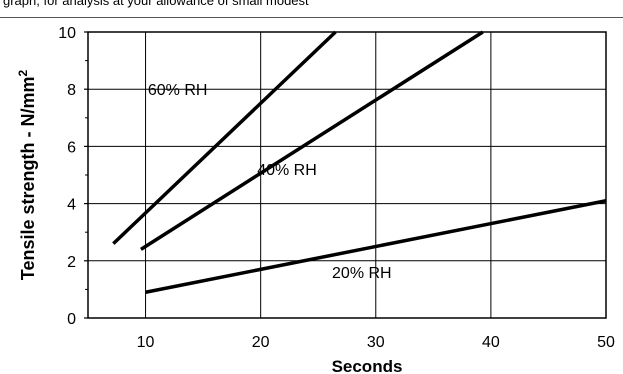 This screenshot has height=374, width=623. What do you see at coordinates (178, 90) in the screenshot?
I see `series-label: 60% RH` at bounding box center [178, 90].